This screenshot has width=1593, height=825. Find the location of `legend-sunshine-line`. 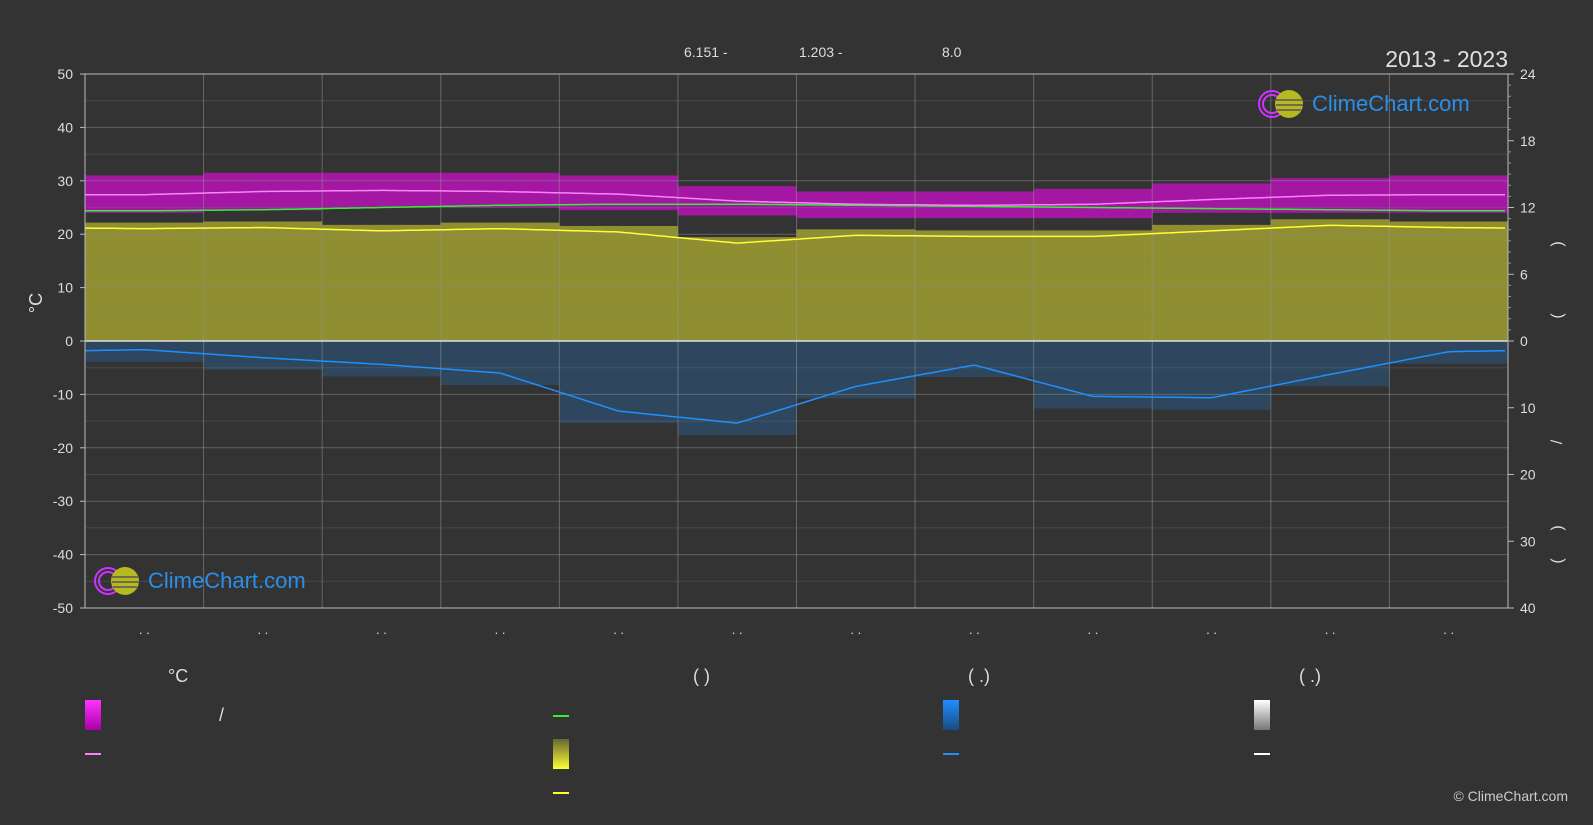

legend-sunshine-line is located at coordinates (561, 793).